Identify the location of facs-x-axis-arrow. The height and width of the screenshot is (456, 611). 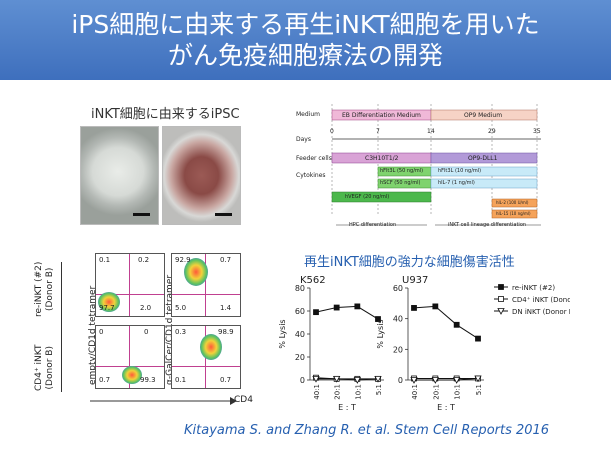
(163, 401).